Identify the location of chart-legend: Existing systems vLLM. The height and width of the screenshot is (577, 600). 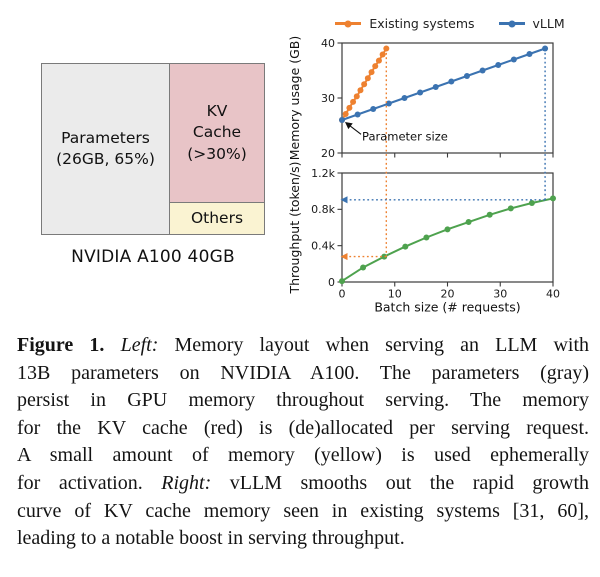
(450, 23).